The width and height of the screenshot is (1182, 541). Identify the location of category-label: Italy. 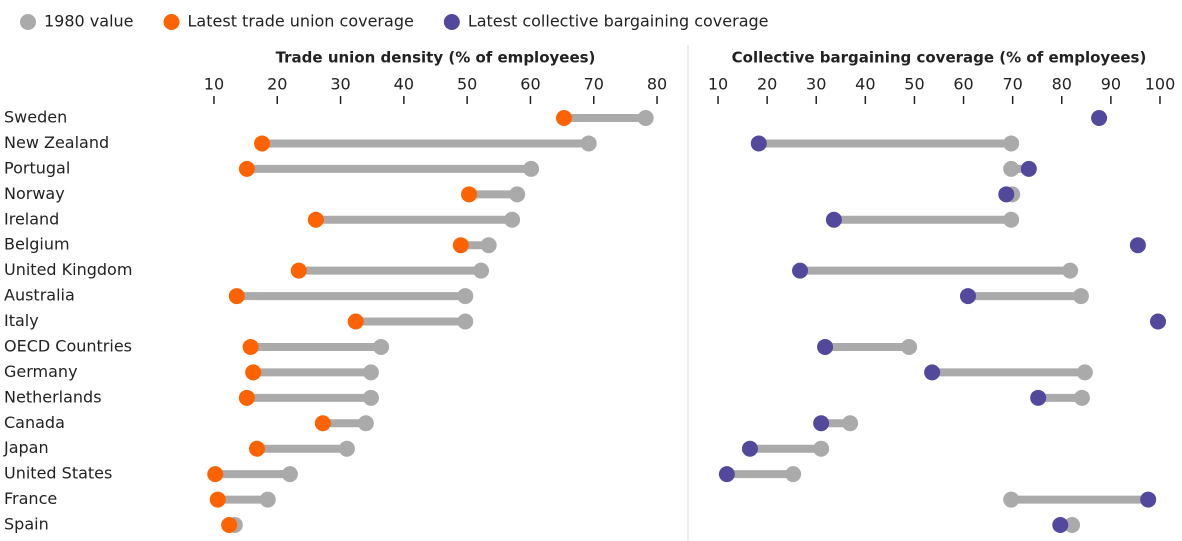
(21, 320).